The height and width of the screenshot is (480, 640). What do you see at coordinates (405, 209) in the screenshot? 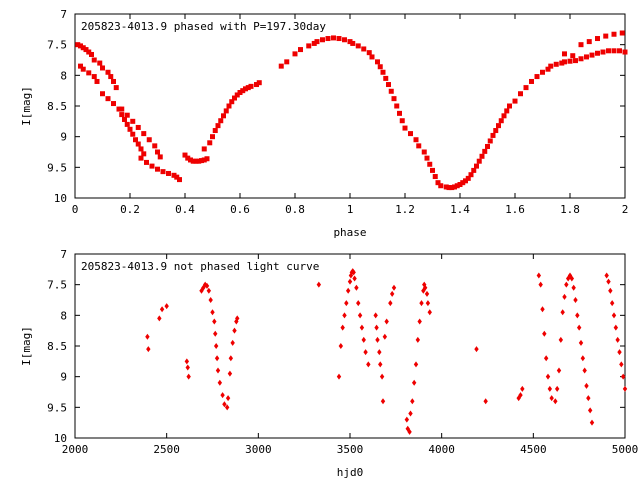
I see `phased-x-tick-label: 1.2` at bounding box center [405, 209].